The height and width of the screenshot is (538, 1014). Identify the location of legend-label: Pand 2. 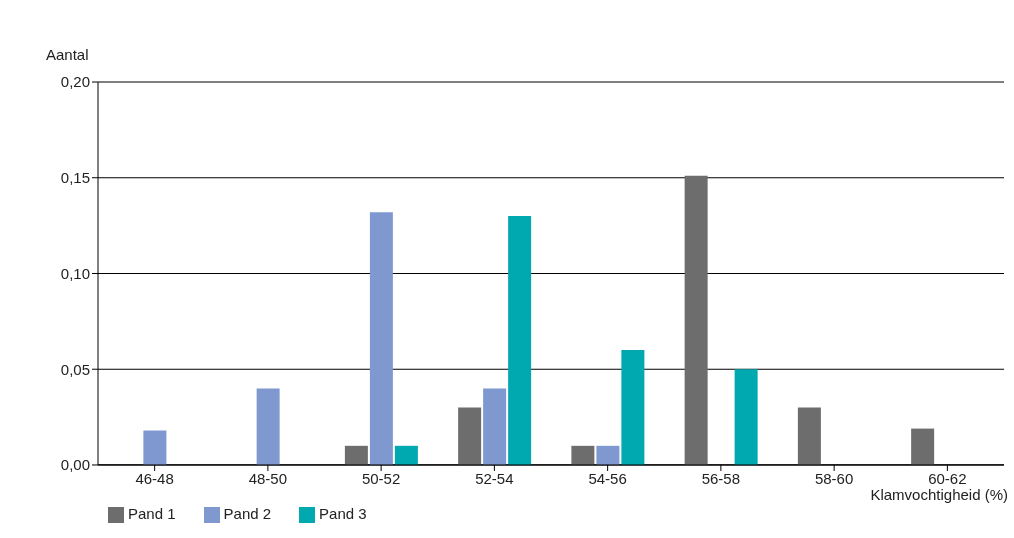
(247, 513).